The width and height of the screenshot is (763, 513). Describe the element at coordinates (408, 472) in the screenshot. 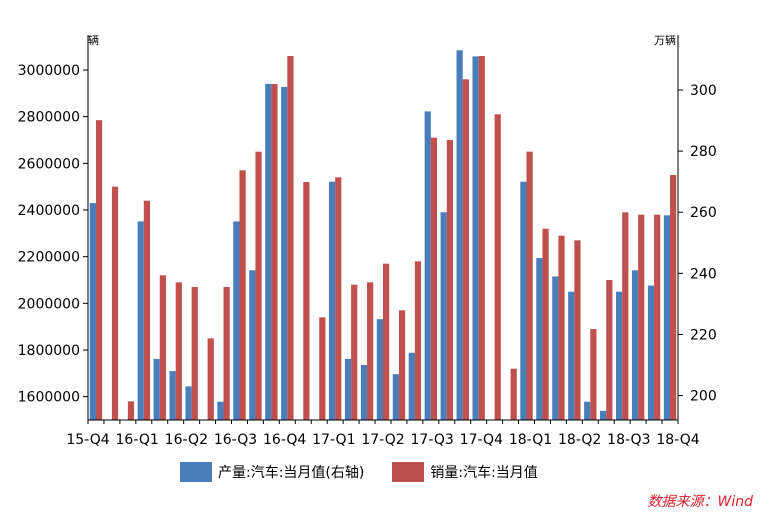

I see `legend-swatch-sales` at that location.